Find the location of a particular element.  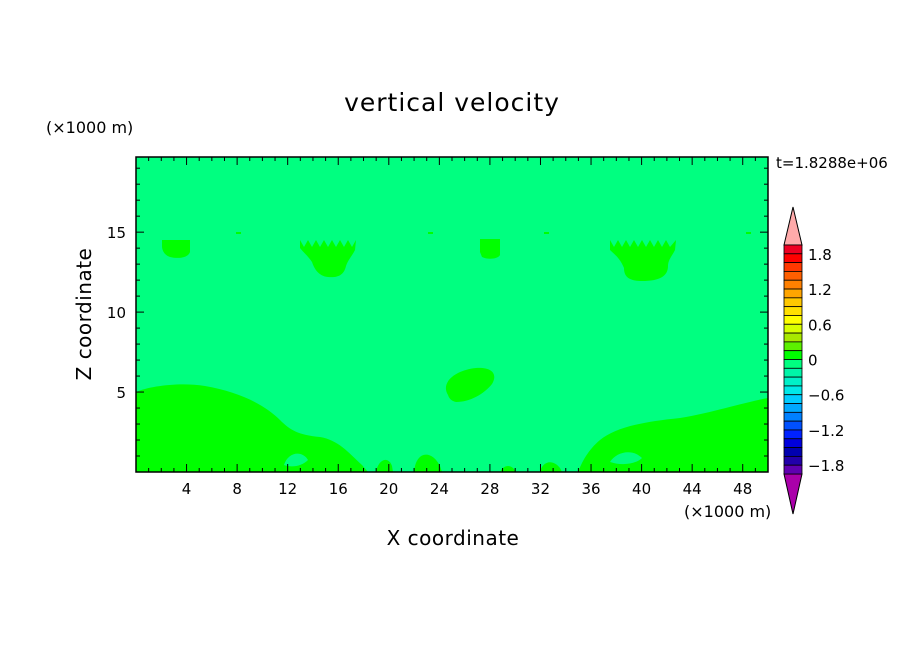

colorbar-label: −1.8 is located at coordinates (826, 466).